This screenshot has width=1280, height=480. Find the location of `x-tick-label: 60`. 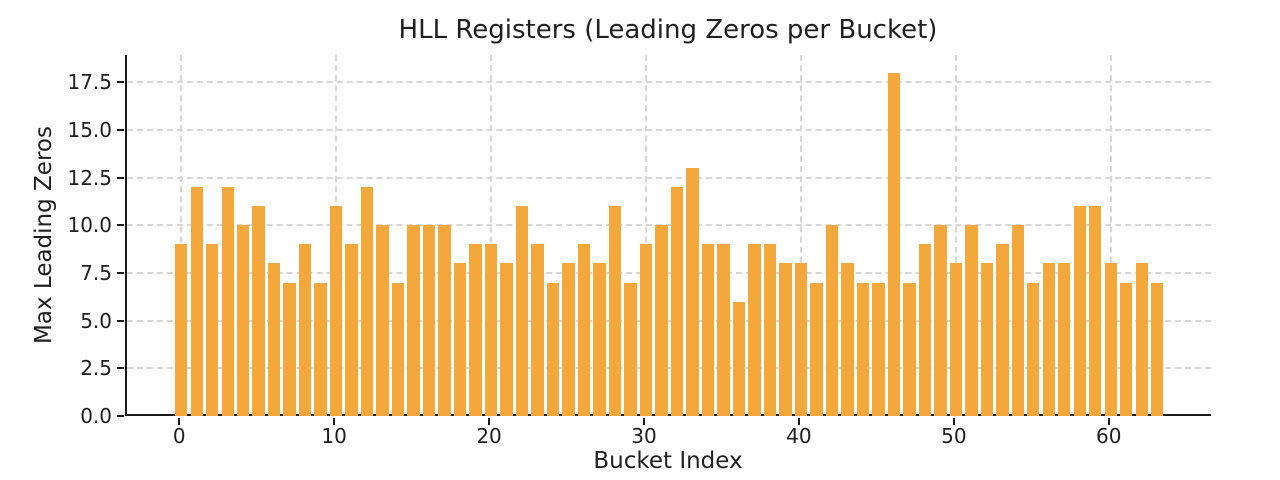

x-tick-label: 60 is located at coordinates (1109, 436).